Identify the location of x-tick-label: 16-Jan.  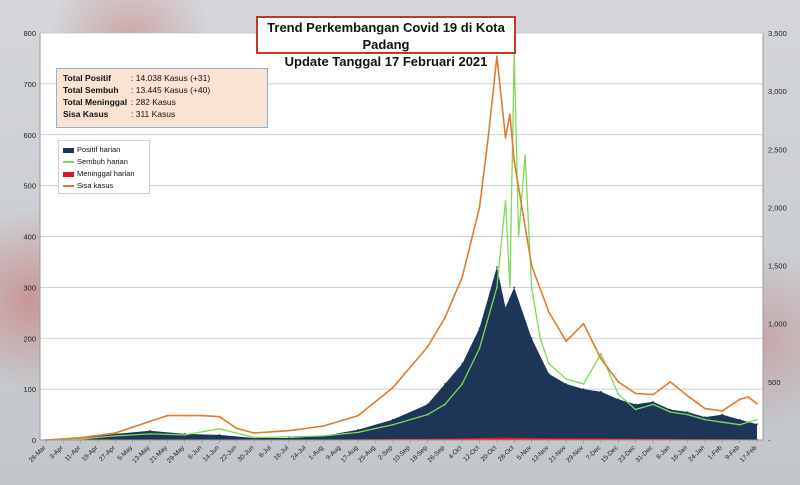
(679, 453).